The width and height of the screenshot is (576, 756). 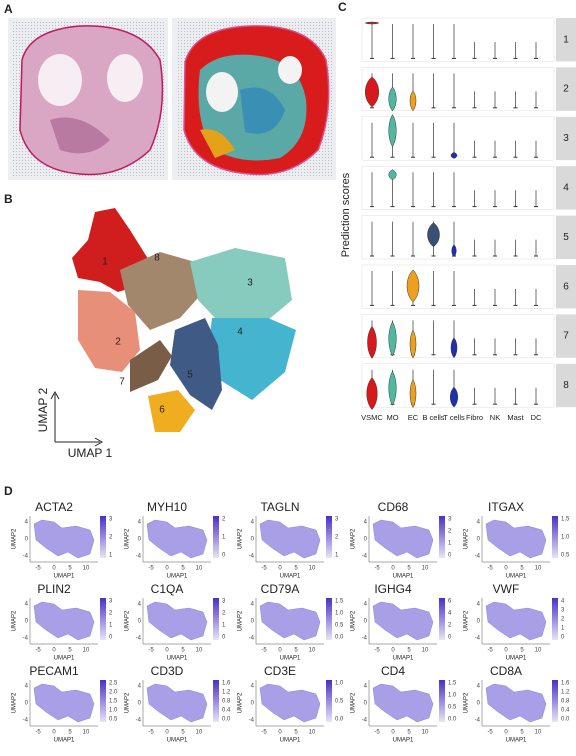 What do you see at coordinates (222, 92) in the screenshot?
I see `lumen` at bounding box center [222, 92].